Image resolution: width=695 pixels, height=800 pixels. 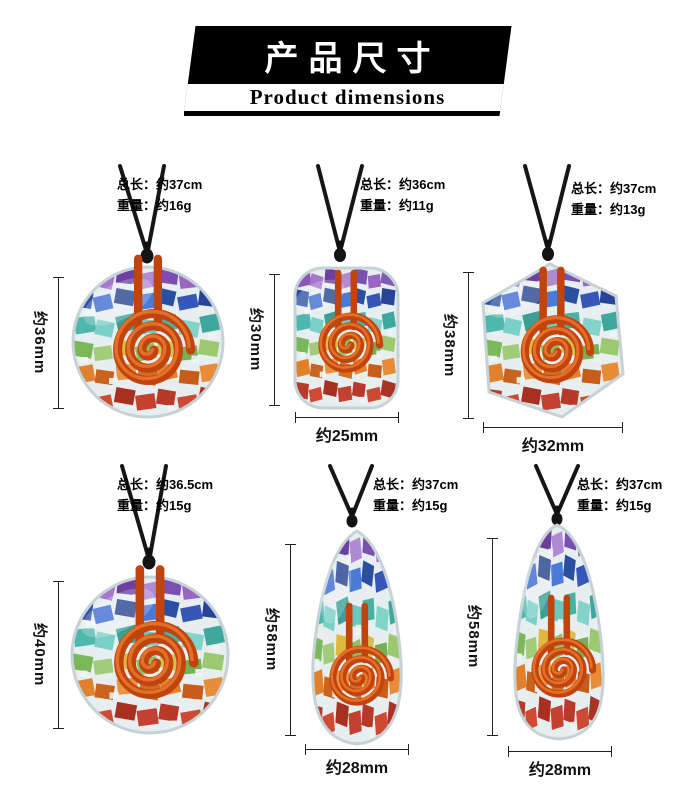 What do you see at coordinates (397, 205) in the screenshot?
I see `weight-label: 重量：约11g` at bounding box center [397, 205].